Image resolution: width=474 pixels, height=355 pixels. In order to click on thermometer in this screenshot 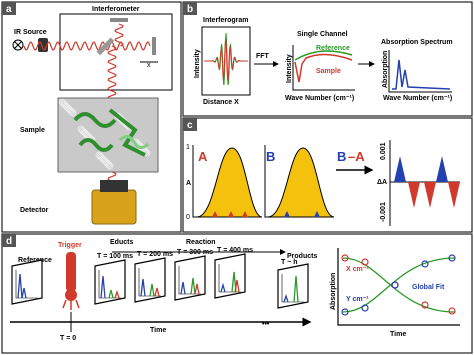, I will do `click(71, 295)`.